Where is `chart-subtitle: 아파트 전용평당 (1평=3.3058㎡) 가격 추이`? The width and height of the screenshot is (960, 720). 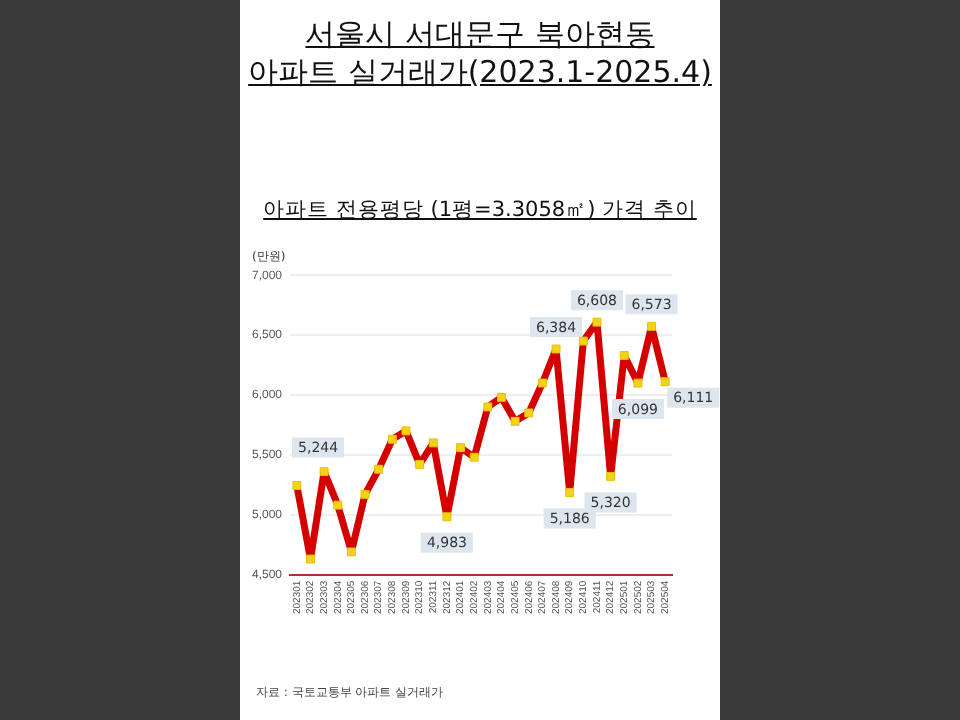
chart-subtitle: 아파트 전용평당 (1평=3.3058㎡) 가격 추이 is located at coordinates (480, 210).